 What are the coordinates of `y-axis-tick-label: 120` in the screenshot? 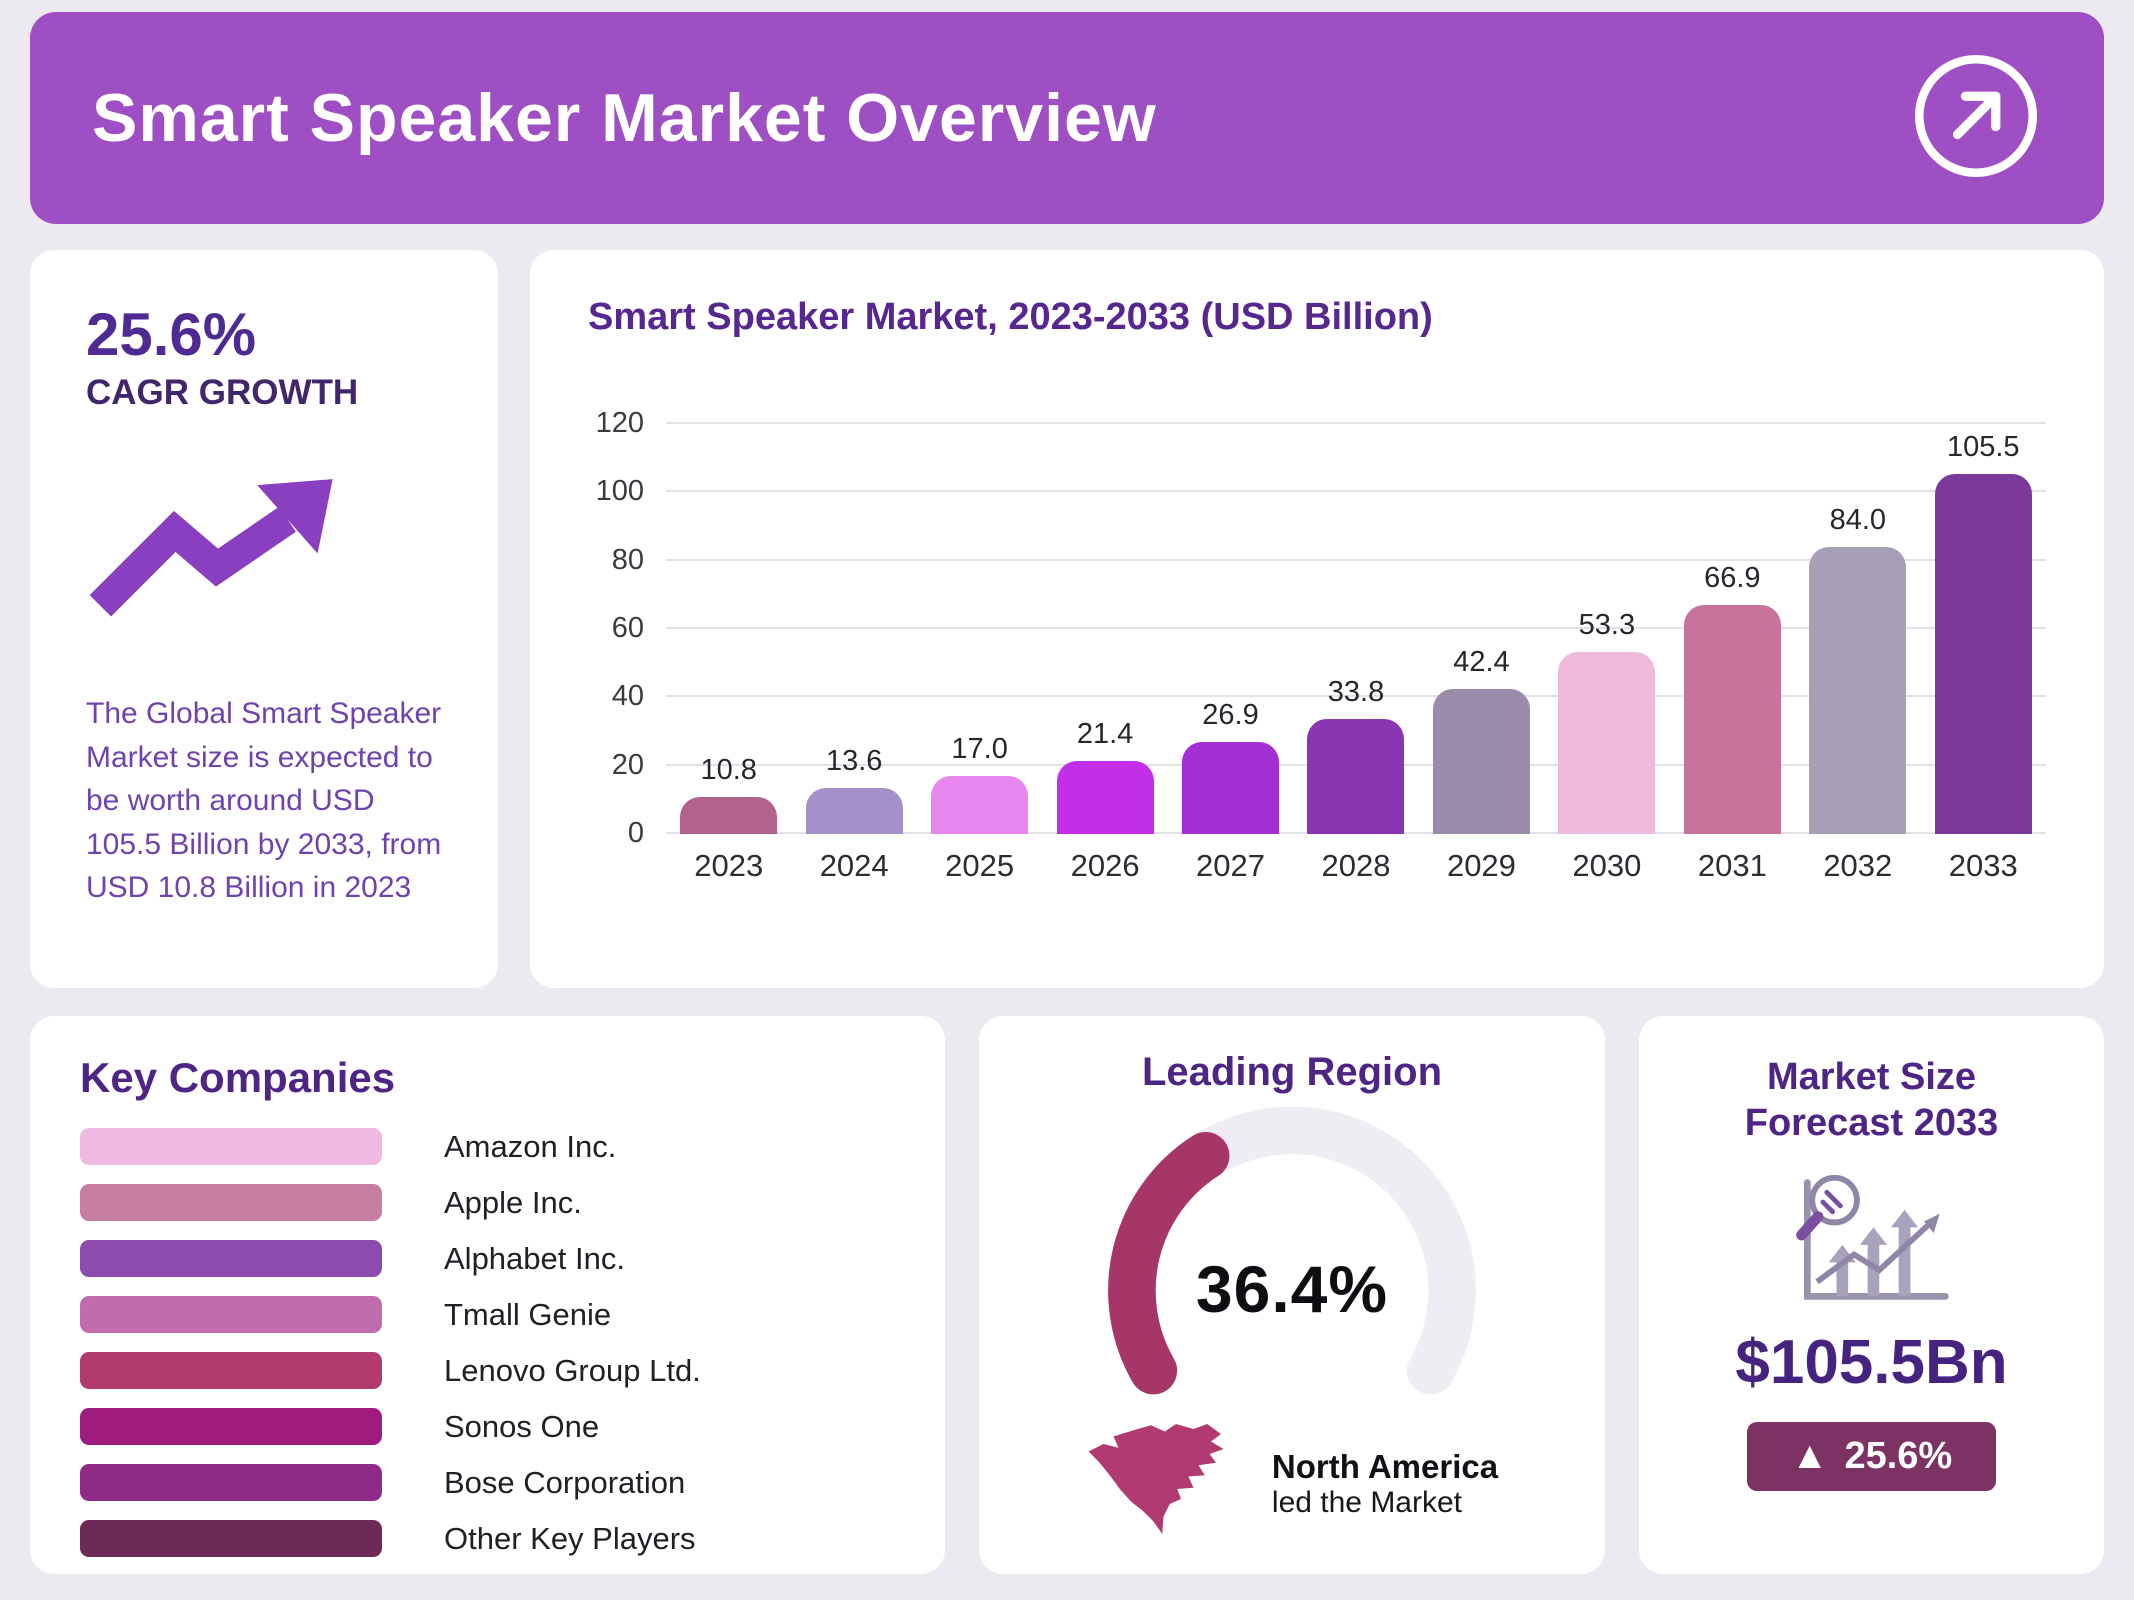 It's located at (619, 423).